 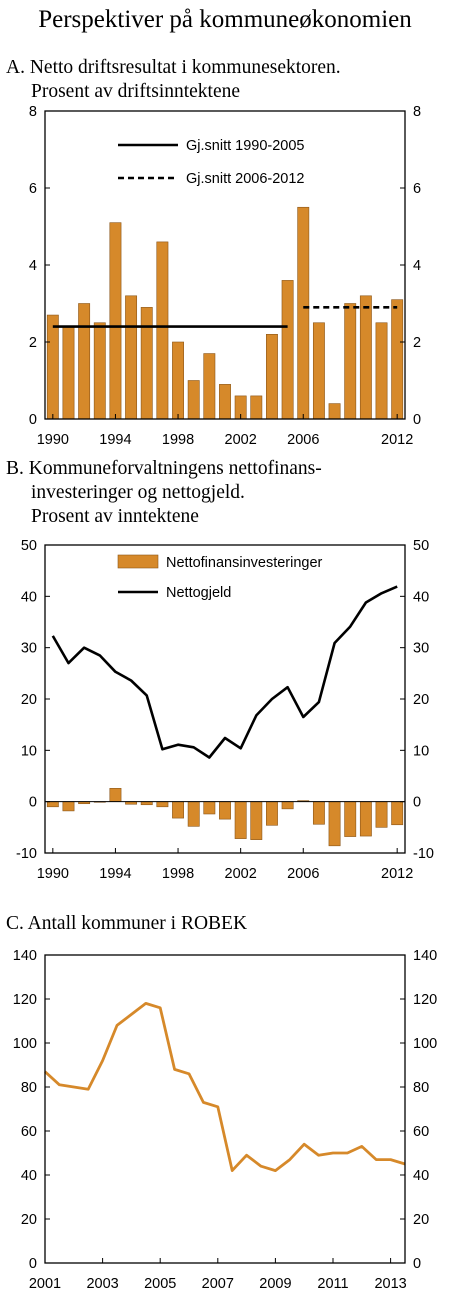 I want to click on panel-b-xtick-label: 2002, so click(x=241, y=874).